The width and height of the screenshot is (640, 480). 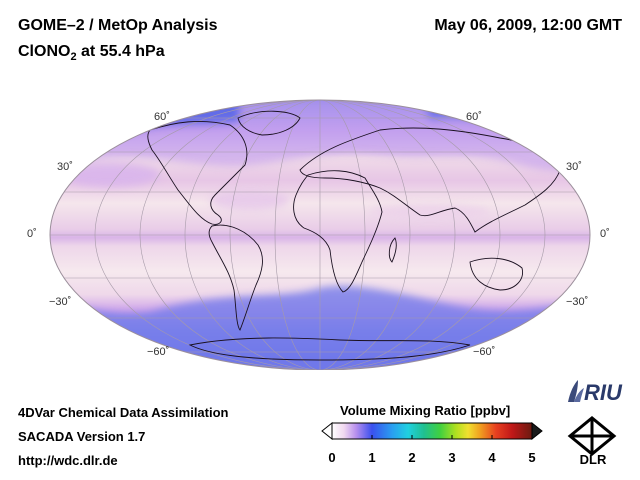 I want to click on footer-line2: SACADA Version 1.7, so click(x=82, y=436).